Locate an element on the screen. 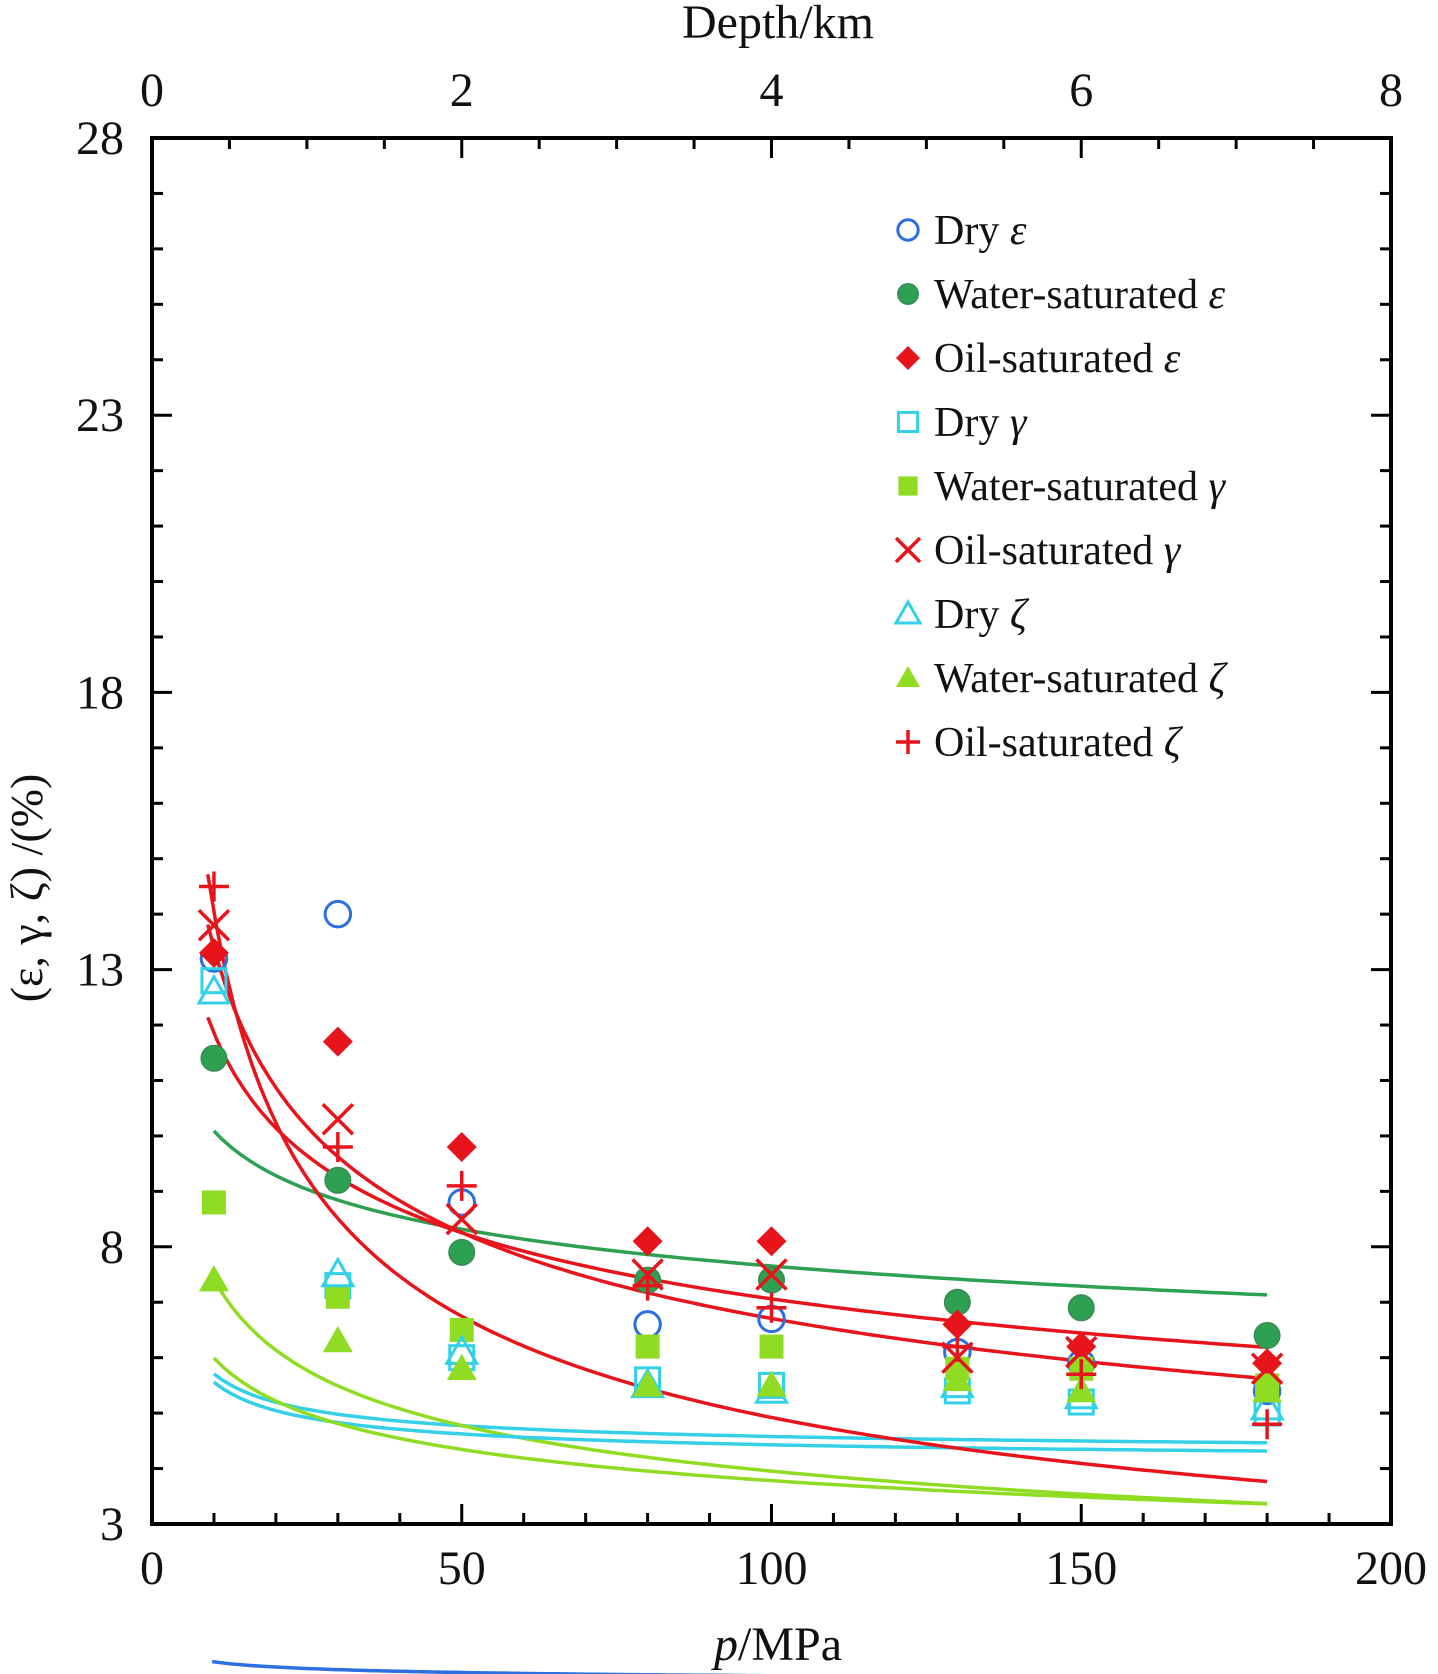  legend-label: Oil-saturated ε is located at coordinates (1057, 359).